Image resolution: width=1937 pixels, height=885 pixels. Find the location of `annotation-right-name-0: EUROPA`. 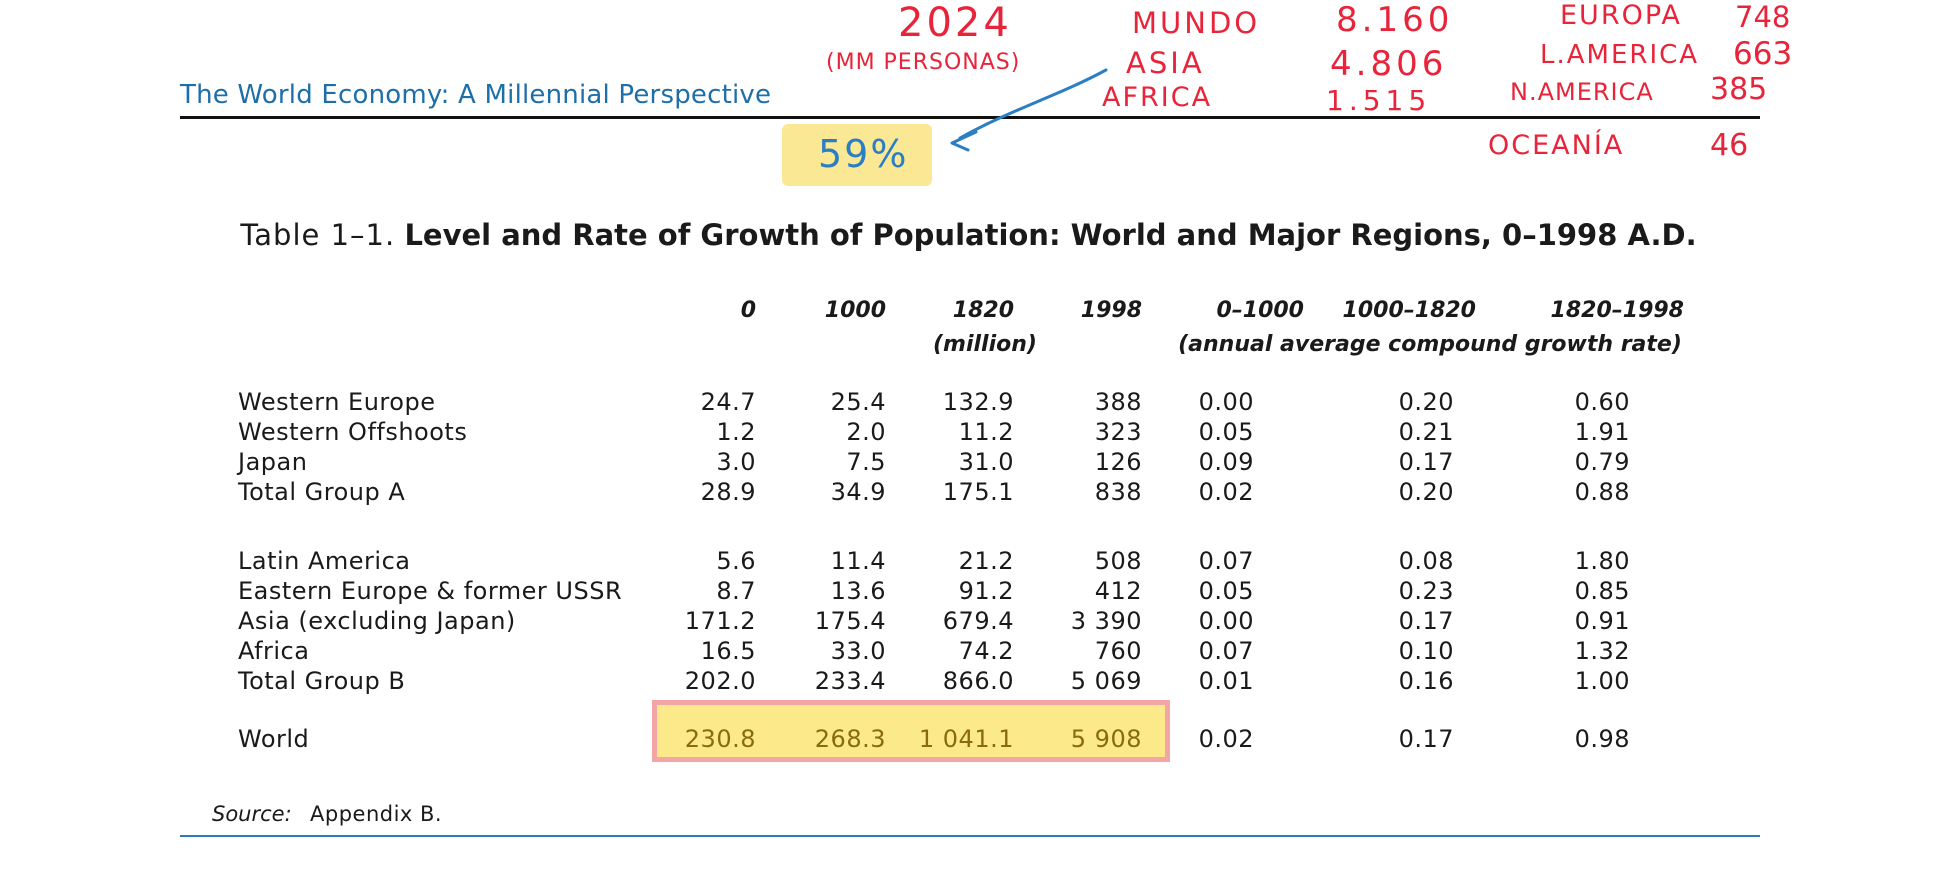

annotation-right-name-0: EUROPA is located at coordinates (1621, 15).